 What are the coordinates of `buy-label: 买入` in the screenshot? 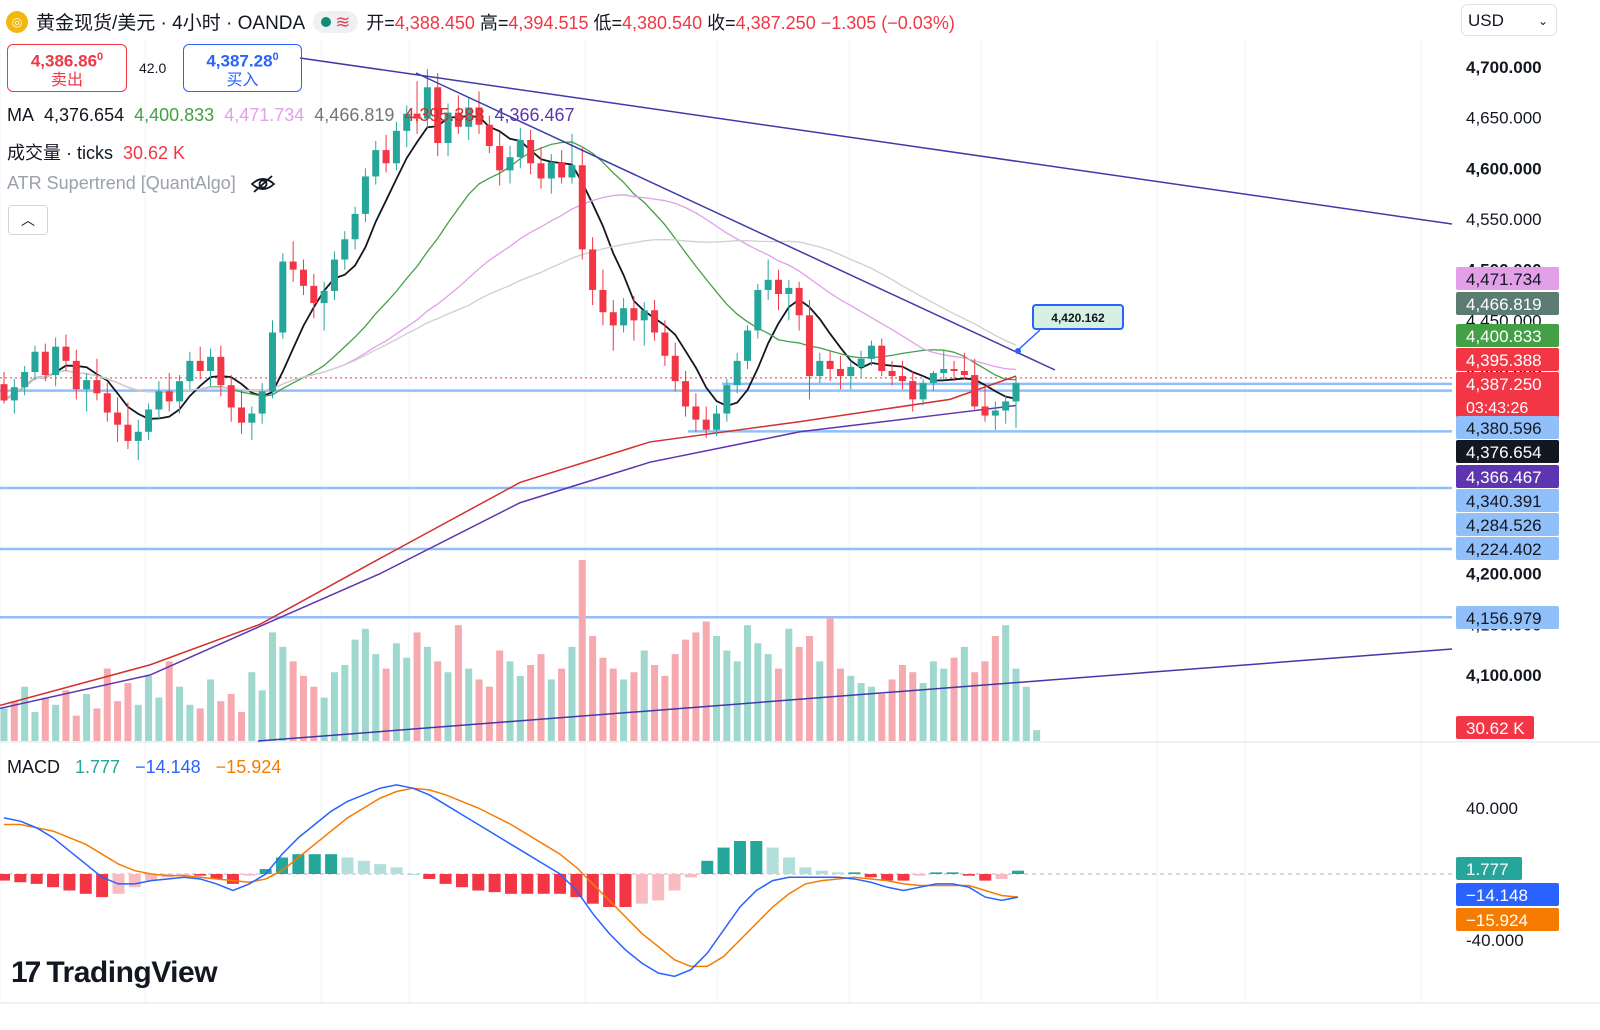 It's located at (242, 80).